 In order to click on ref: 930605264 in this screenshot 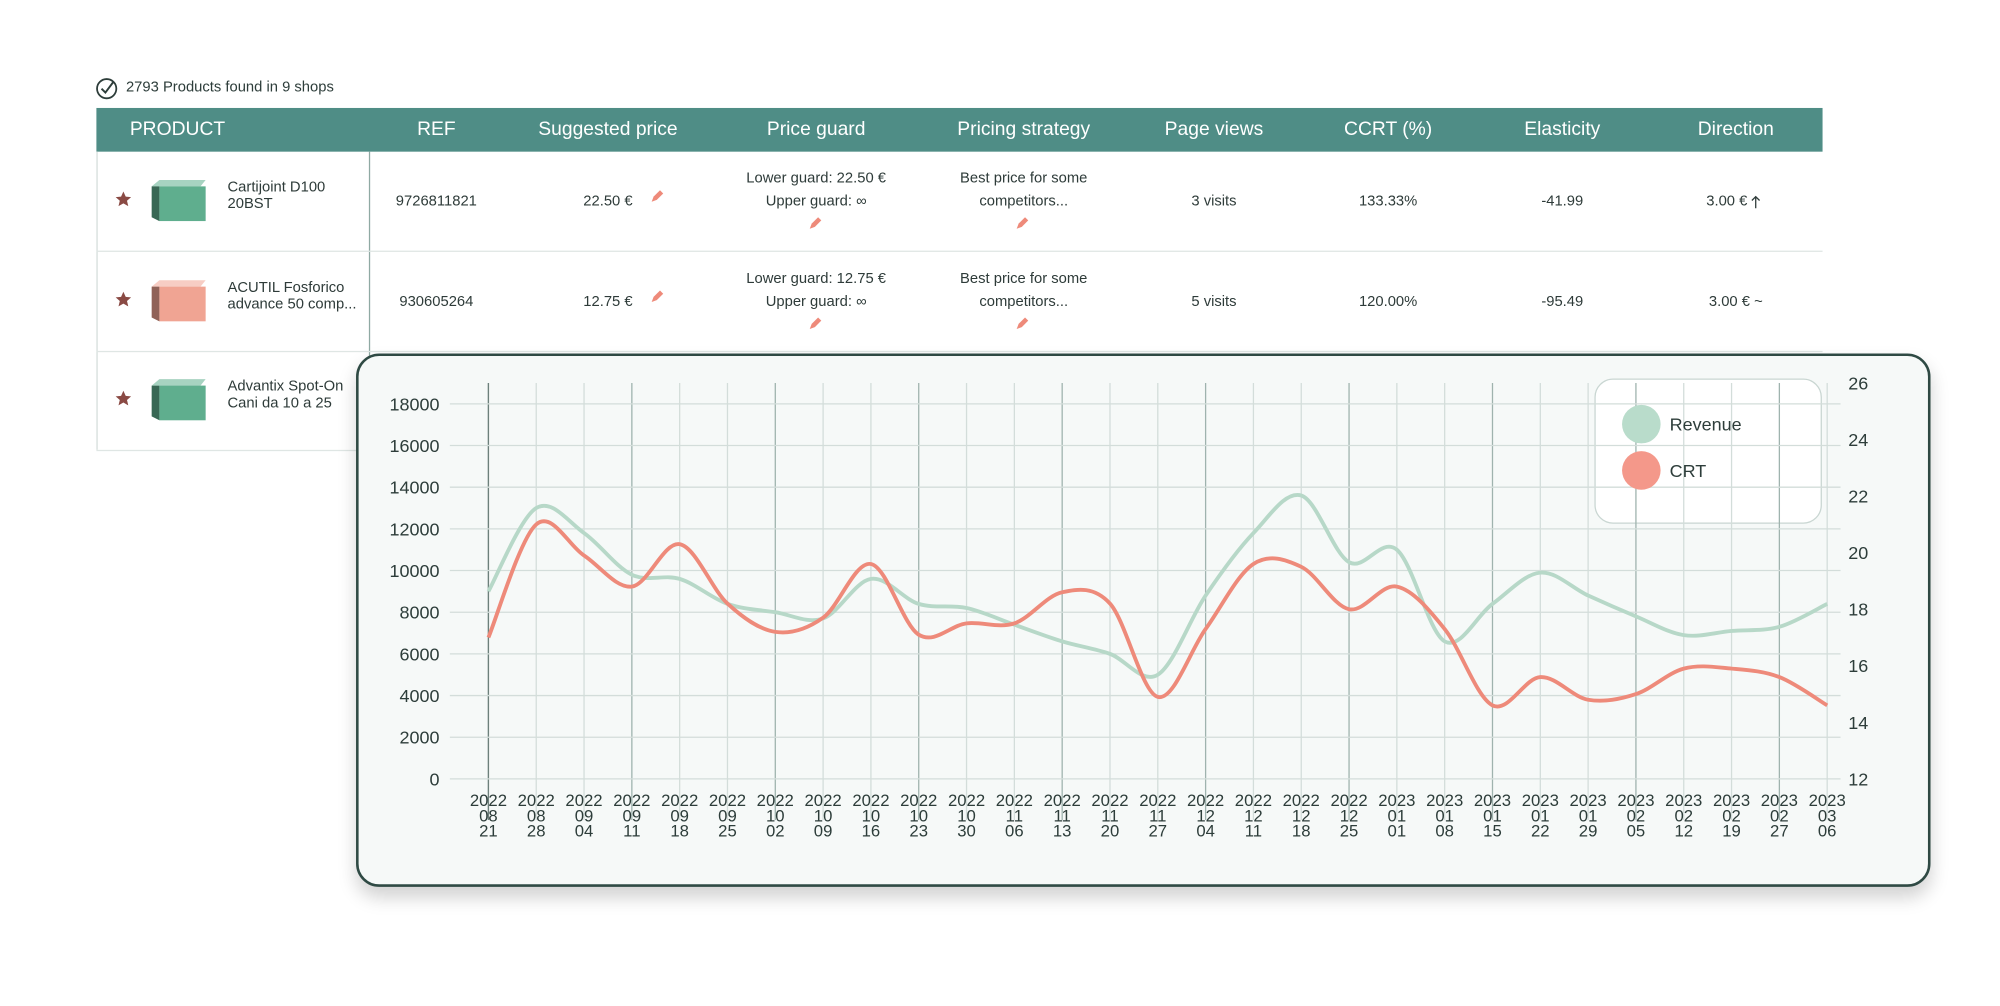, I will do `click(436, 301)`.